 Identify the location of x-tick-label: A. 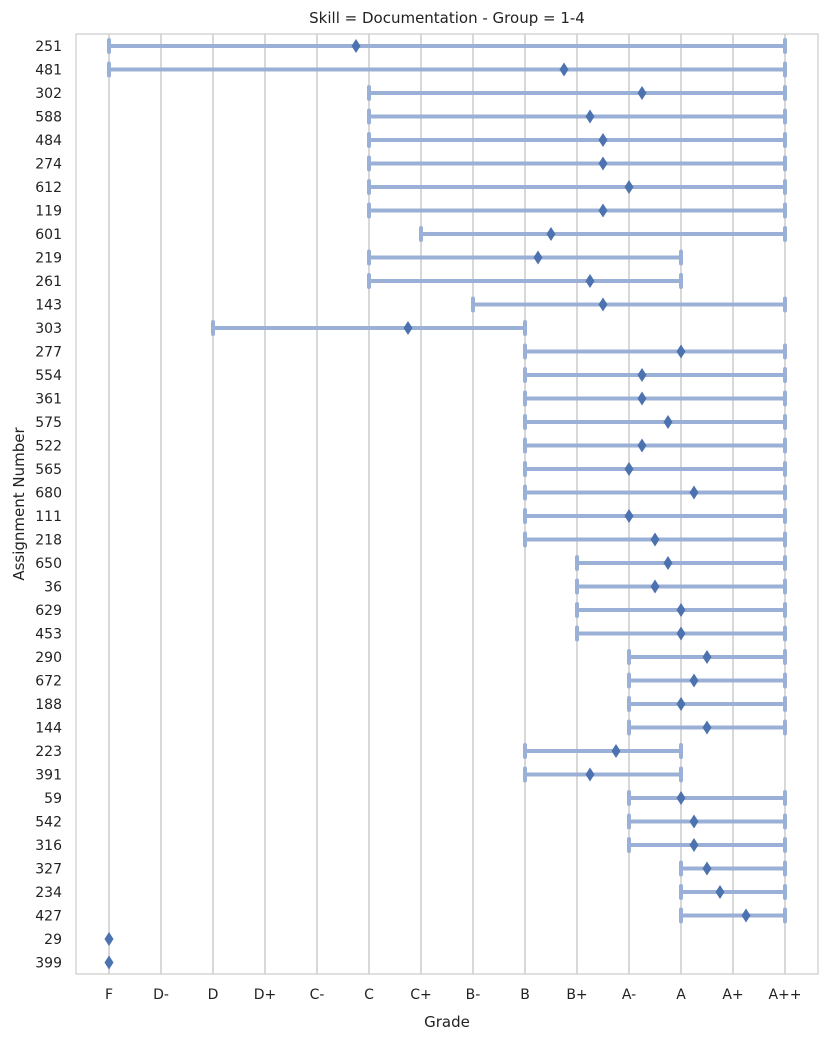
(681, 995).